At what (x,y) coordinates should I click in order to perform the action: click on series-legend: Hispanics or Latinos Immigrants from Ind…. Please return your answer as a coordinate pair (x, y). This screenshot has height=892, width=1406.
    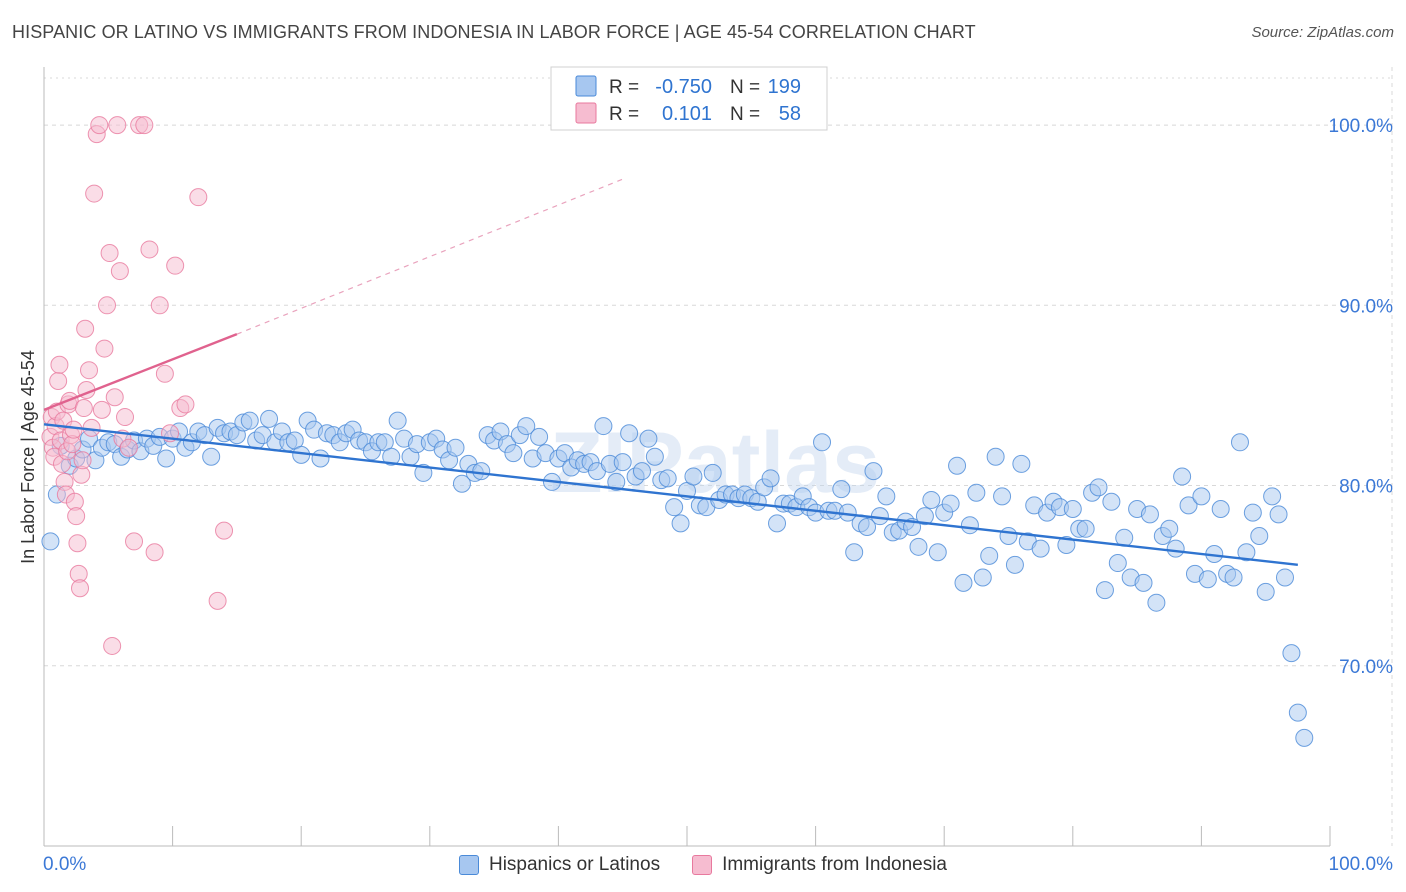
    Looking at the image, I should click on (703, 865).